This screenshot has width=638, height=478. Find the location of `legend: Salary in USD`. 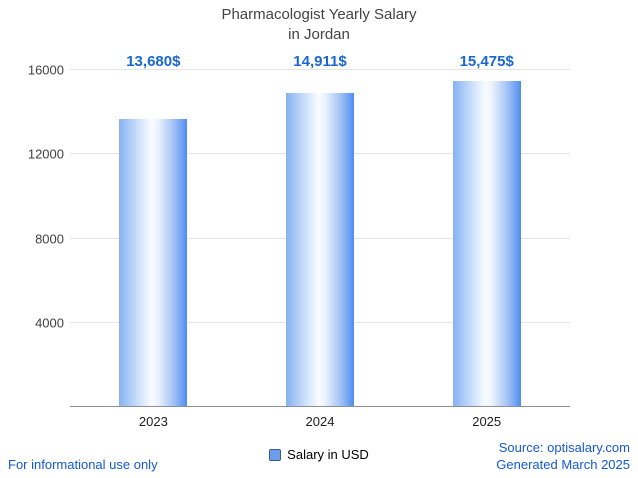

legend: Salary in USD is located at coordinates (319, 454).